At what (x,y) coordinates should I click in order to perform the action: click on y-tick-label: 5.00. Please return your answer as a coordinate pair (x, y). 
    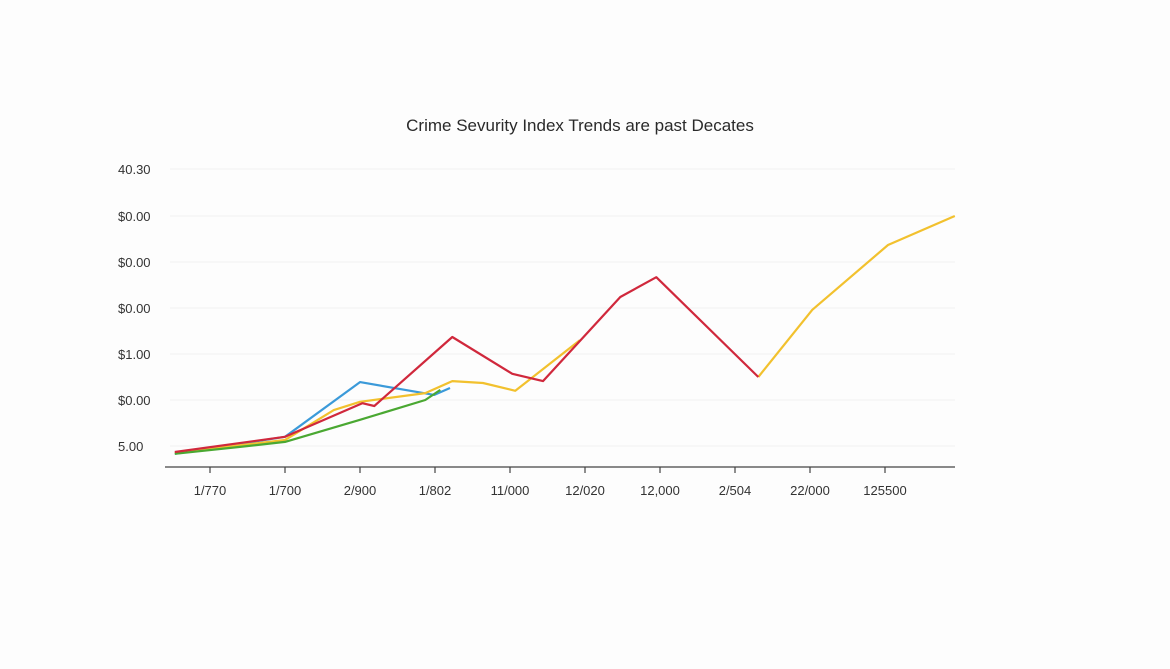
    Looking at the image, I should click on (130, 446).